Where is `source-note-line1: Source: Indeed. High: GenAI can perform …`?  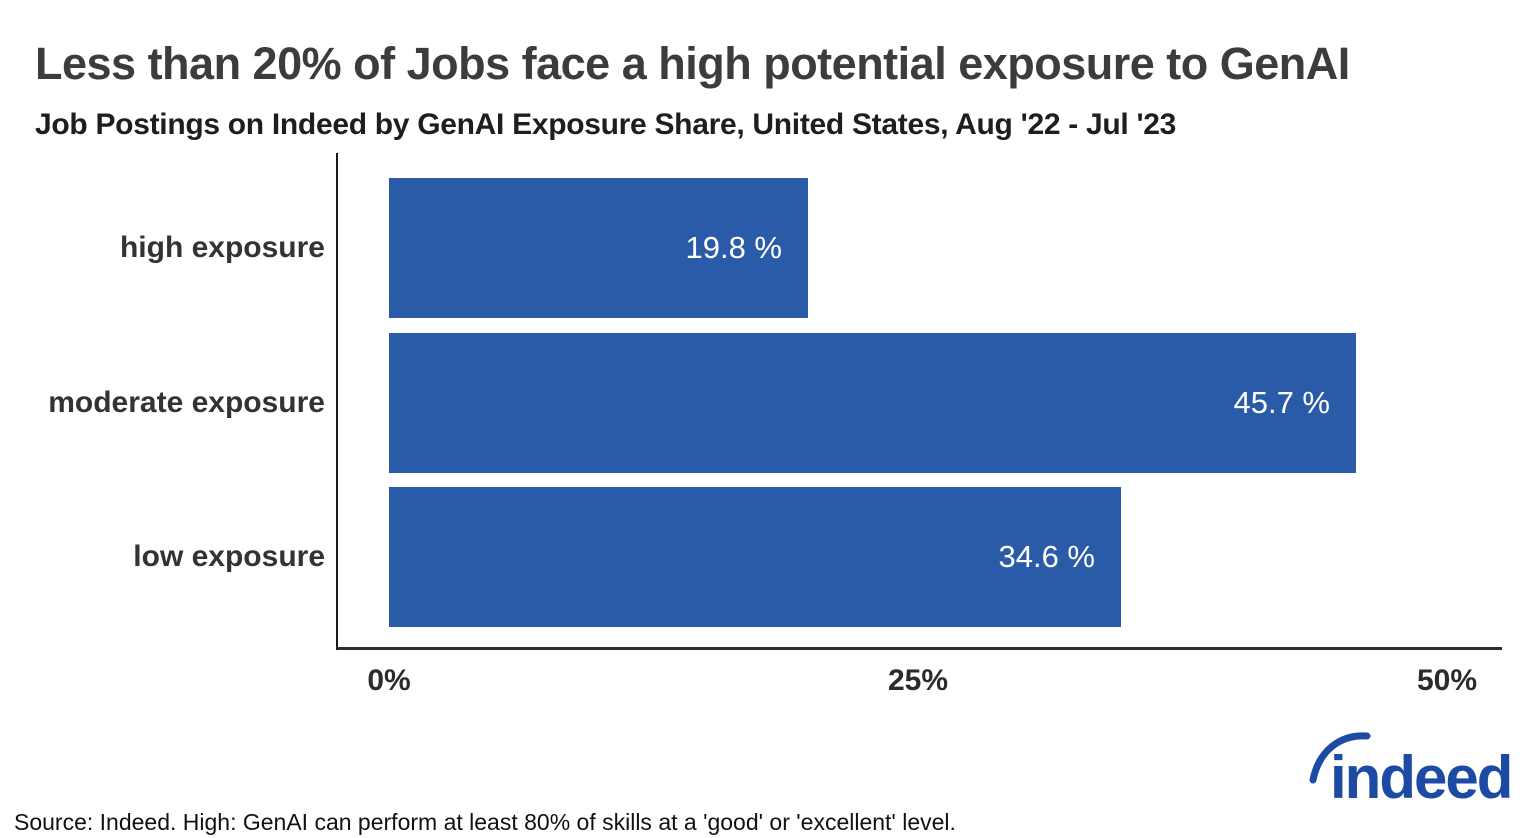 source-note-line1: Source: Indeed. High: GenAI can perform … is located at coordinates (485, 821).